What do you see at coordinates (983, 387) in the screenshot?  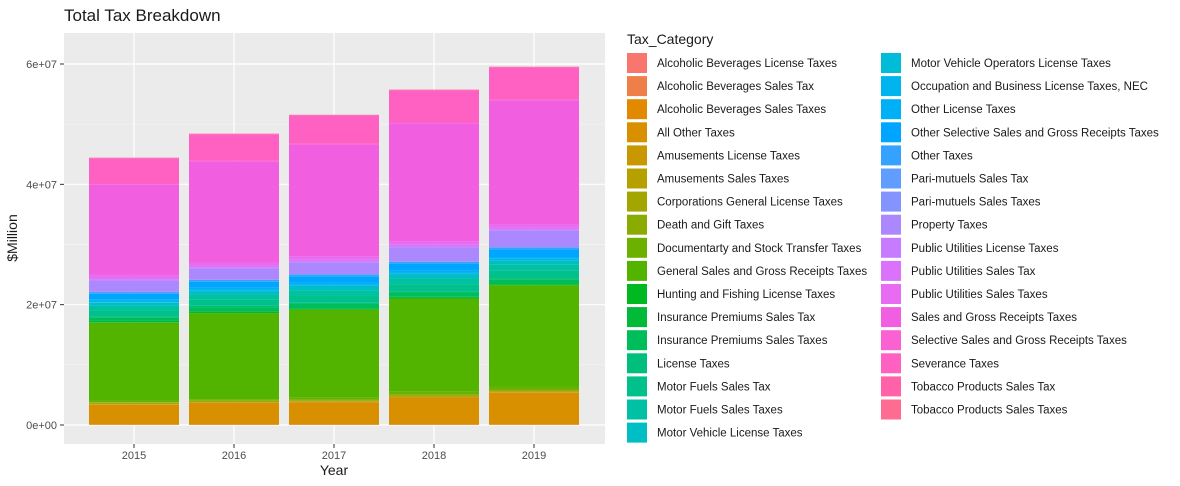 I see `legend-label: Tobacco Products Sales Tax` at bounding box center [983, 387].